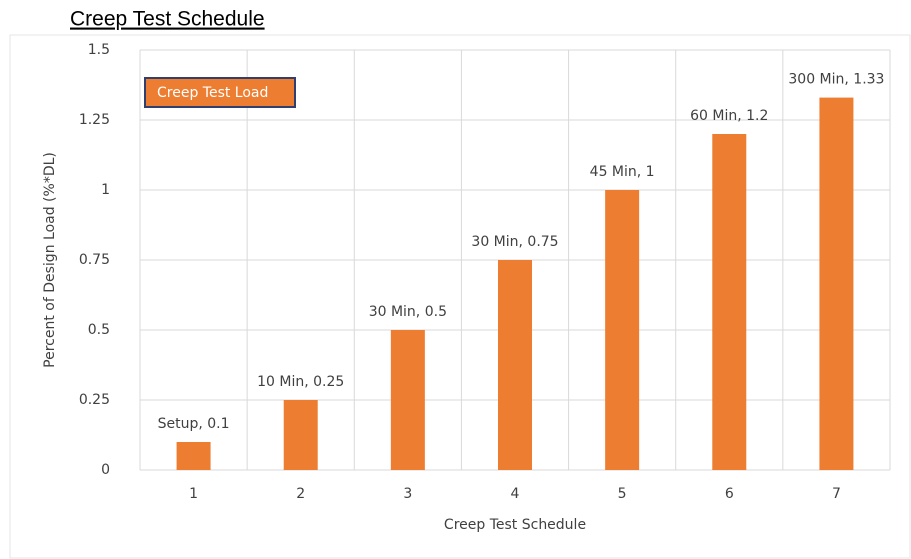 This screenshot has height=559, width=911. Describe the element at coordinates (300, 382) in the screenshot. I see `data-label: 10 Min, 0.25` at that location.